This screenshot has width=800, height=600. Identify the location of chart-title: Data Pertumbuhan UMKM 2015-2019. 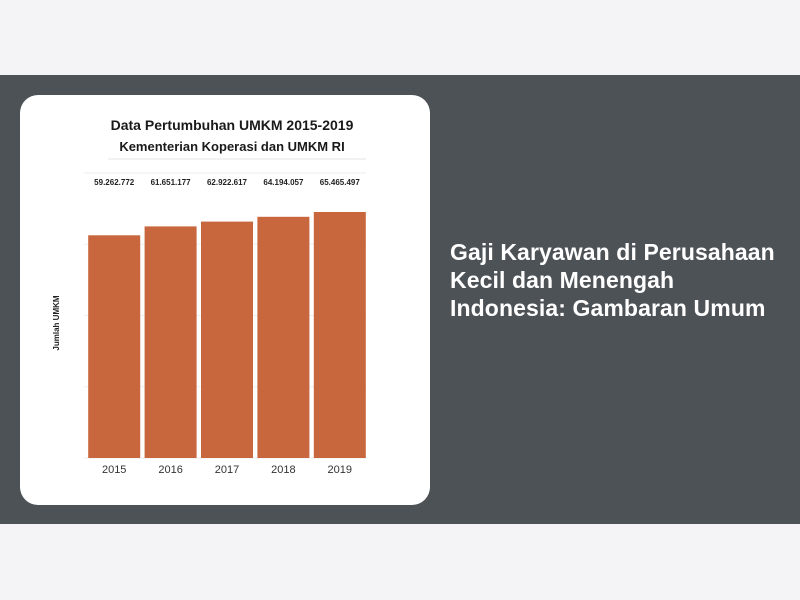
(232, 125).